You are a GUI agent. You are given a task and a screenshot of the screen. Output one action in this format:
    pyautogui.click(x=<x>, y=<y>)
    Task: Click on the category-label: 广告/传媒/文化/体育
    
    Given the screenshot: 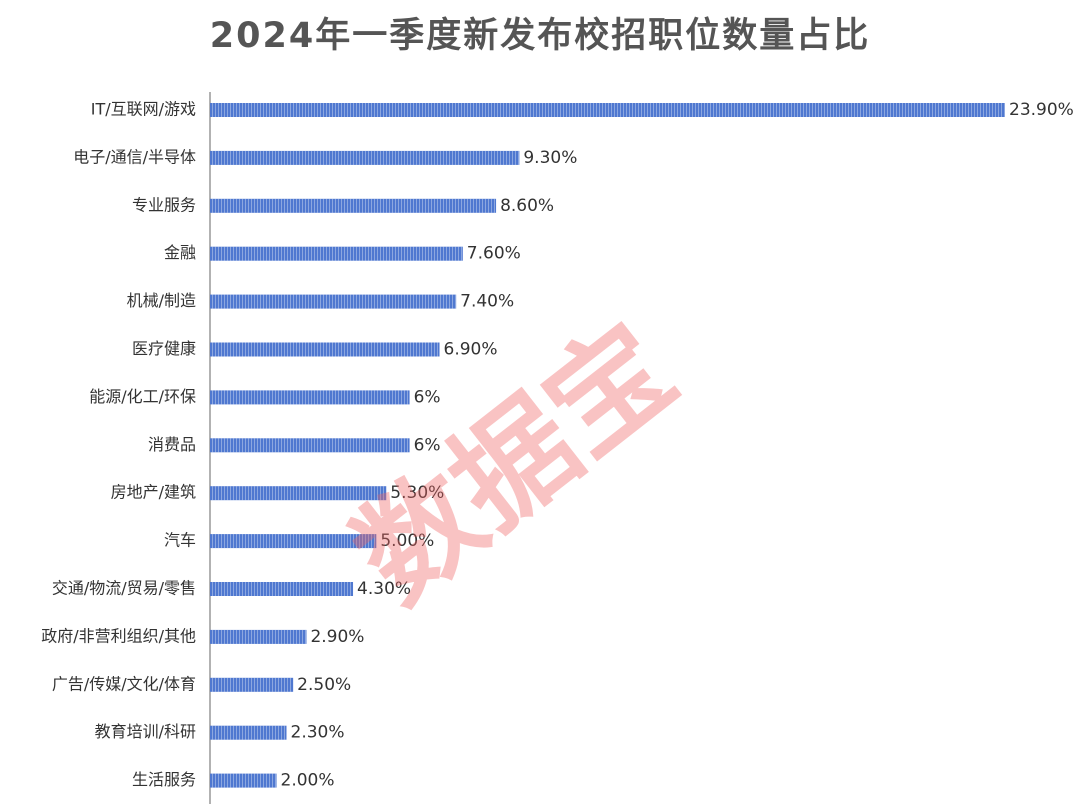 What is the action you would take?
    pyautogui.click(x=124, y=683)
    